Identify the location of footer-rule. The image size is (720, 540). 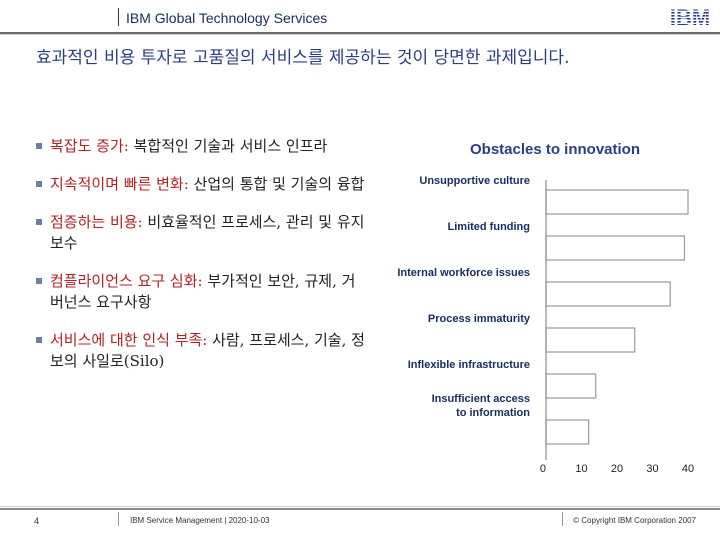
(360, 509).